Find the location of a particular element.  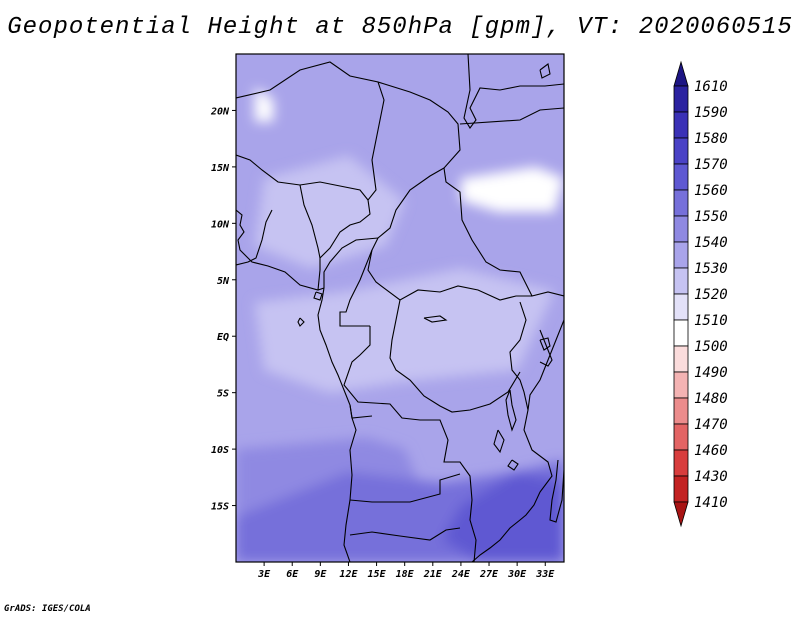

field-region-sahara-anomaly is located at coordinates (264, 104).